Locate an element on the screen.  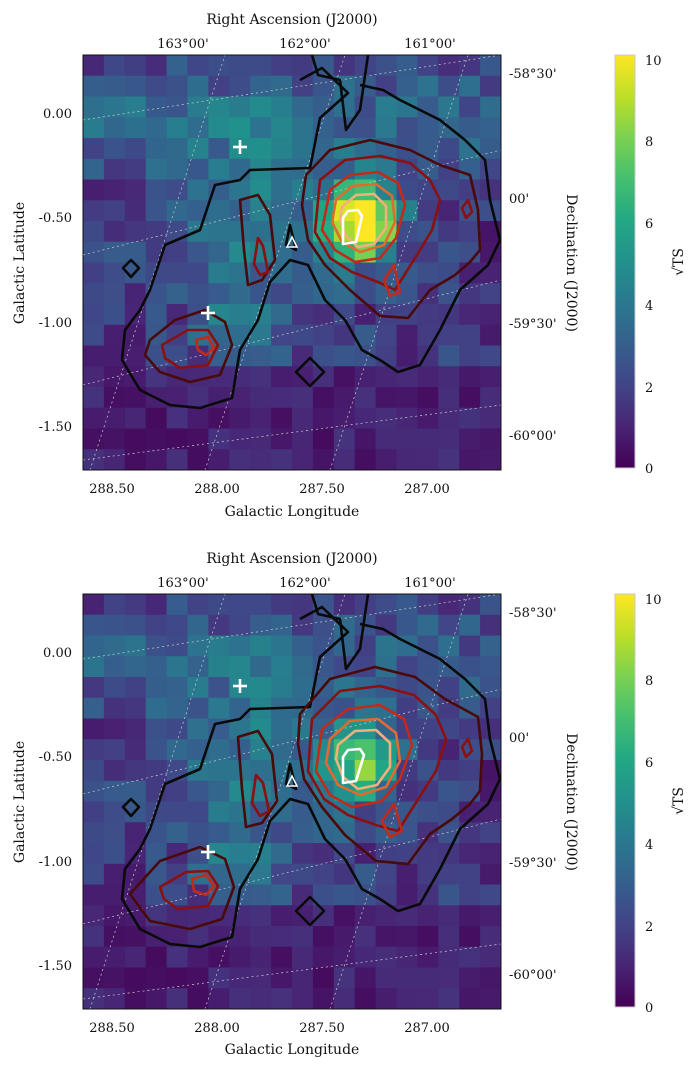
x-tick: 288.50 is located at coordinates (112, 1028).